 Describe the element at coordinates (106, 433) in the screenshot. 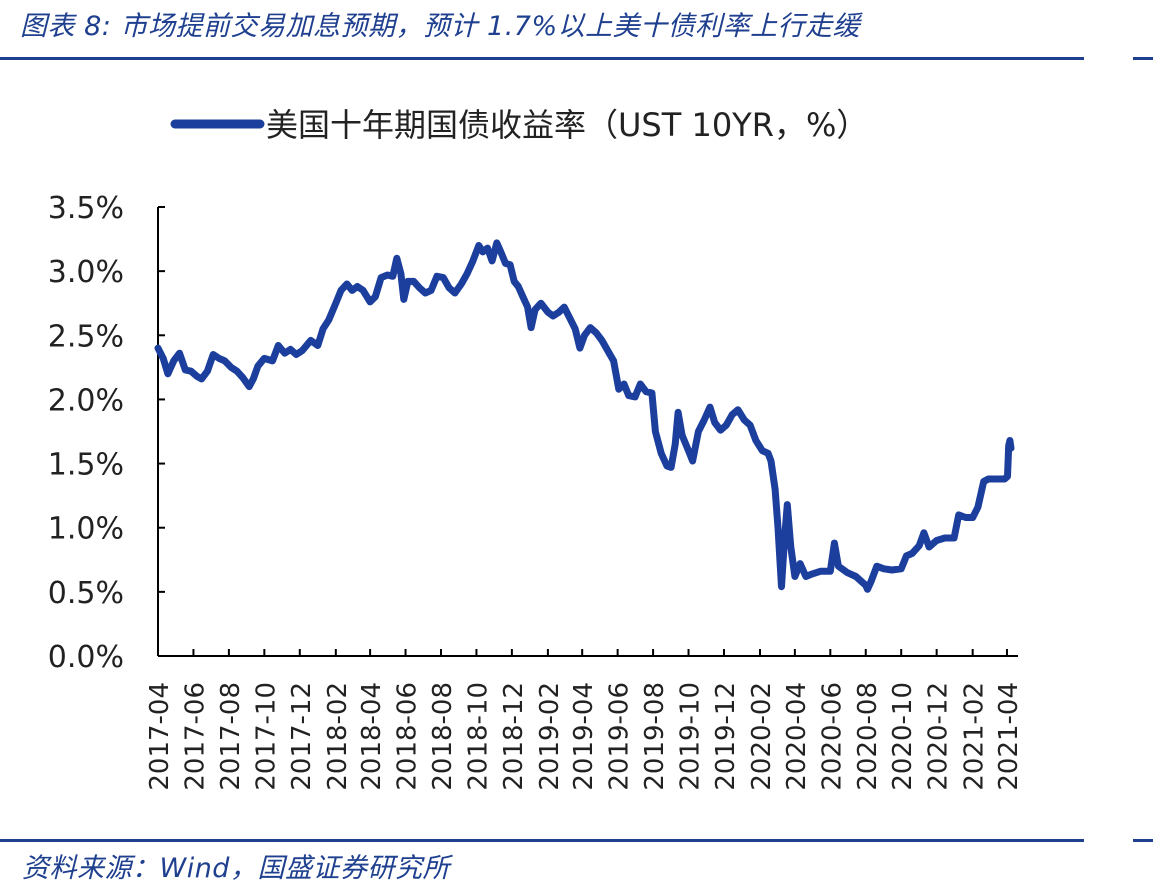

I see `y-axis: 0.0% 0.5% 1.0% 1.5% 2.0% 2.5% 3.0% 3.5%` at that location.